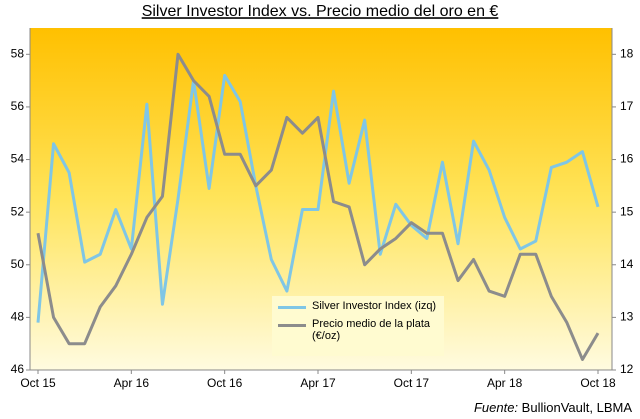 The width and height of the screenshot is (640, 419). What do you see at coordinates (576, 407) in the screenshot?
I see `source-text: BullionVault, LBMA` at bounding box center [576, 407].